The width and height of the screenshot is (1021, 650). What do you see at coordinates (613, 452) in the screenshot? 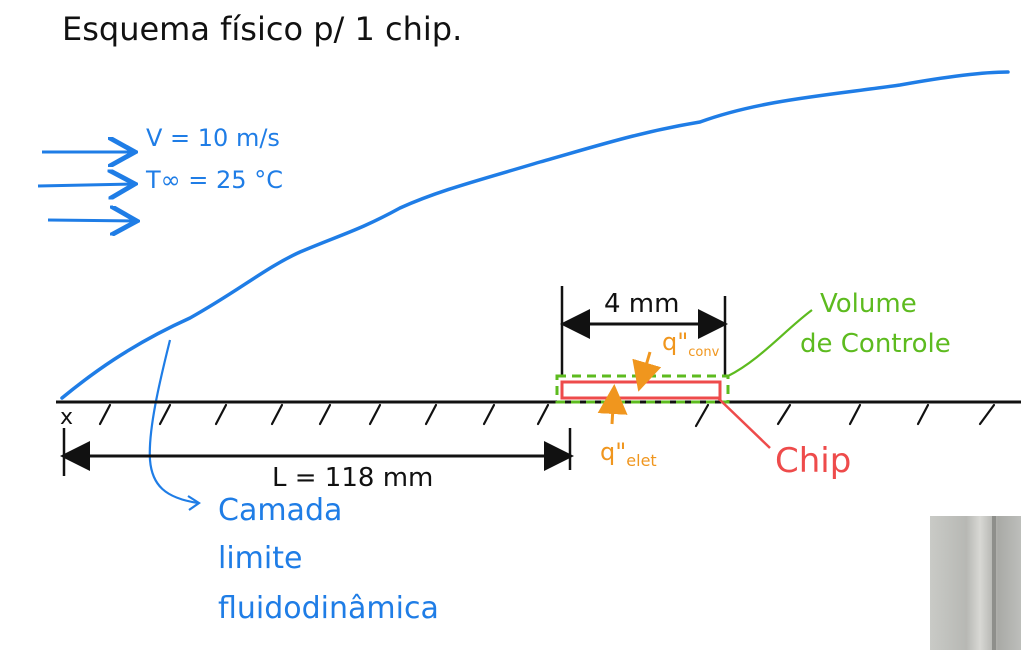
I see `q-elet-symbol: q"` at bounding box center [613, 452].